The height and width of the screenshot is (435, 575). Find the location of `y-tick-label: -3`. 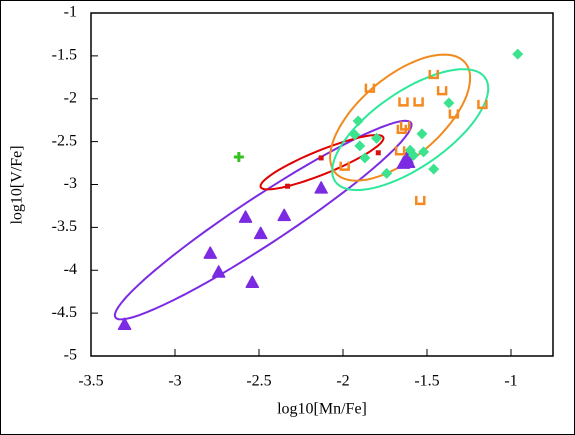

y-tick-label: -3 is located at coordinates (70, 183).